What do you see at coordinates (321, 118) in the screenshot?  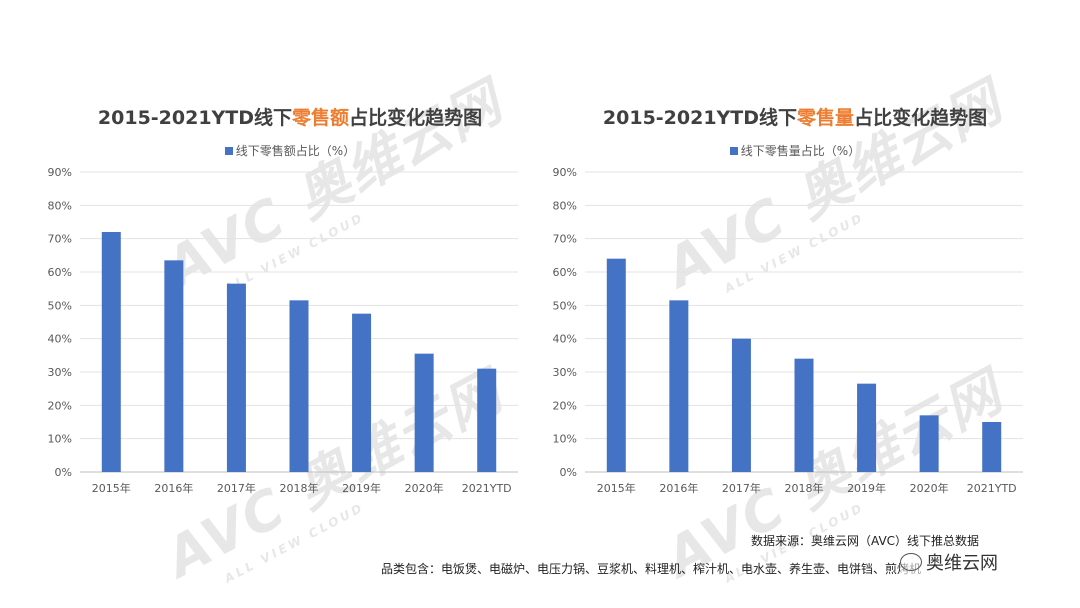 I see `chart-title-highlight: 零售额` at bounding box center [321, 118].